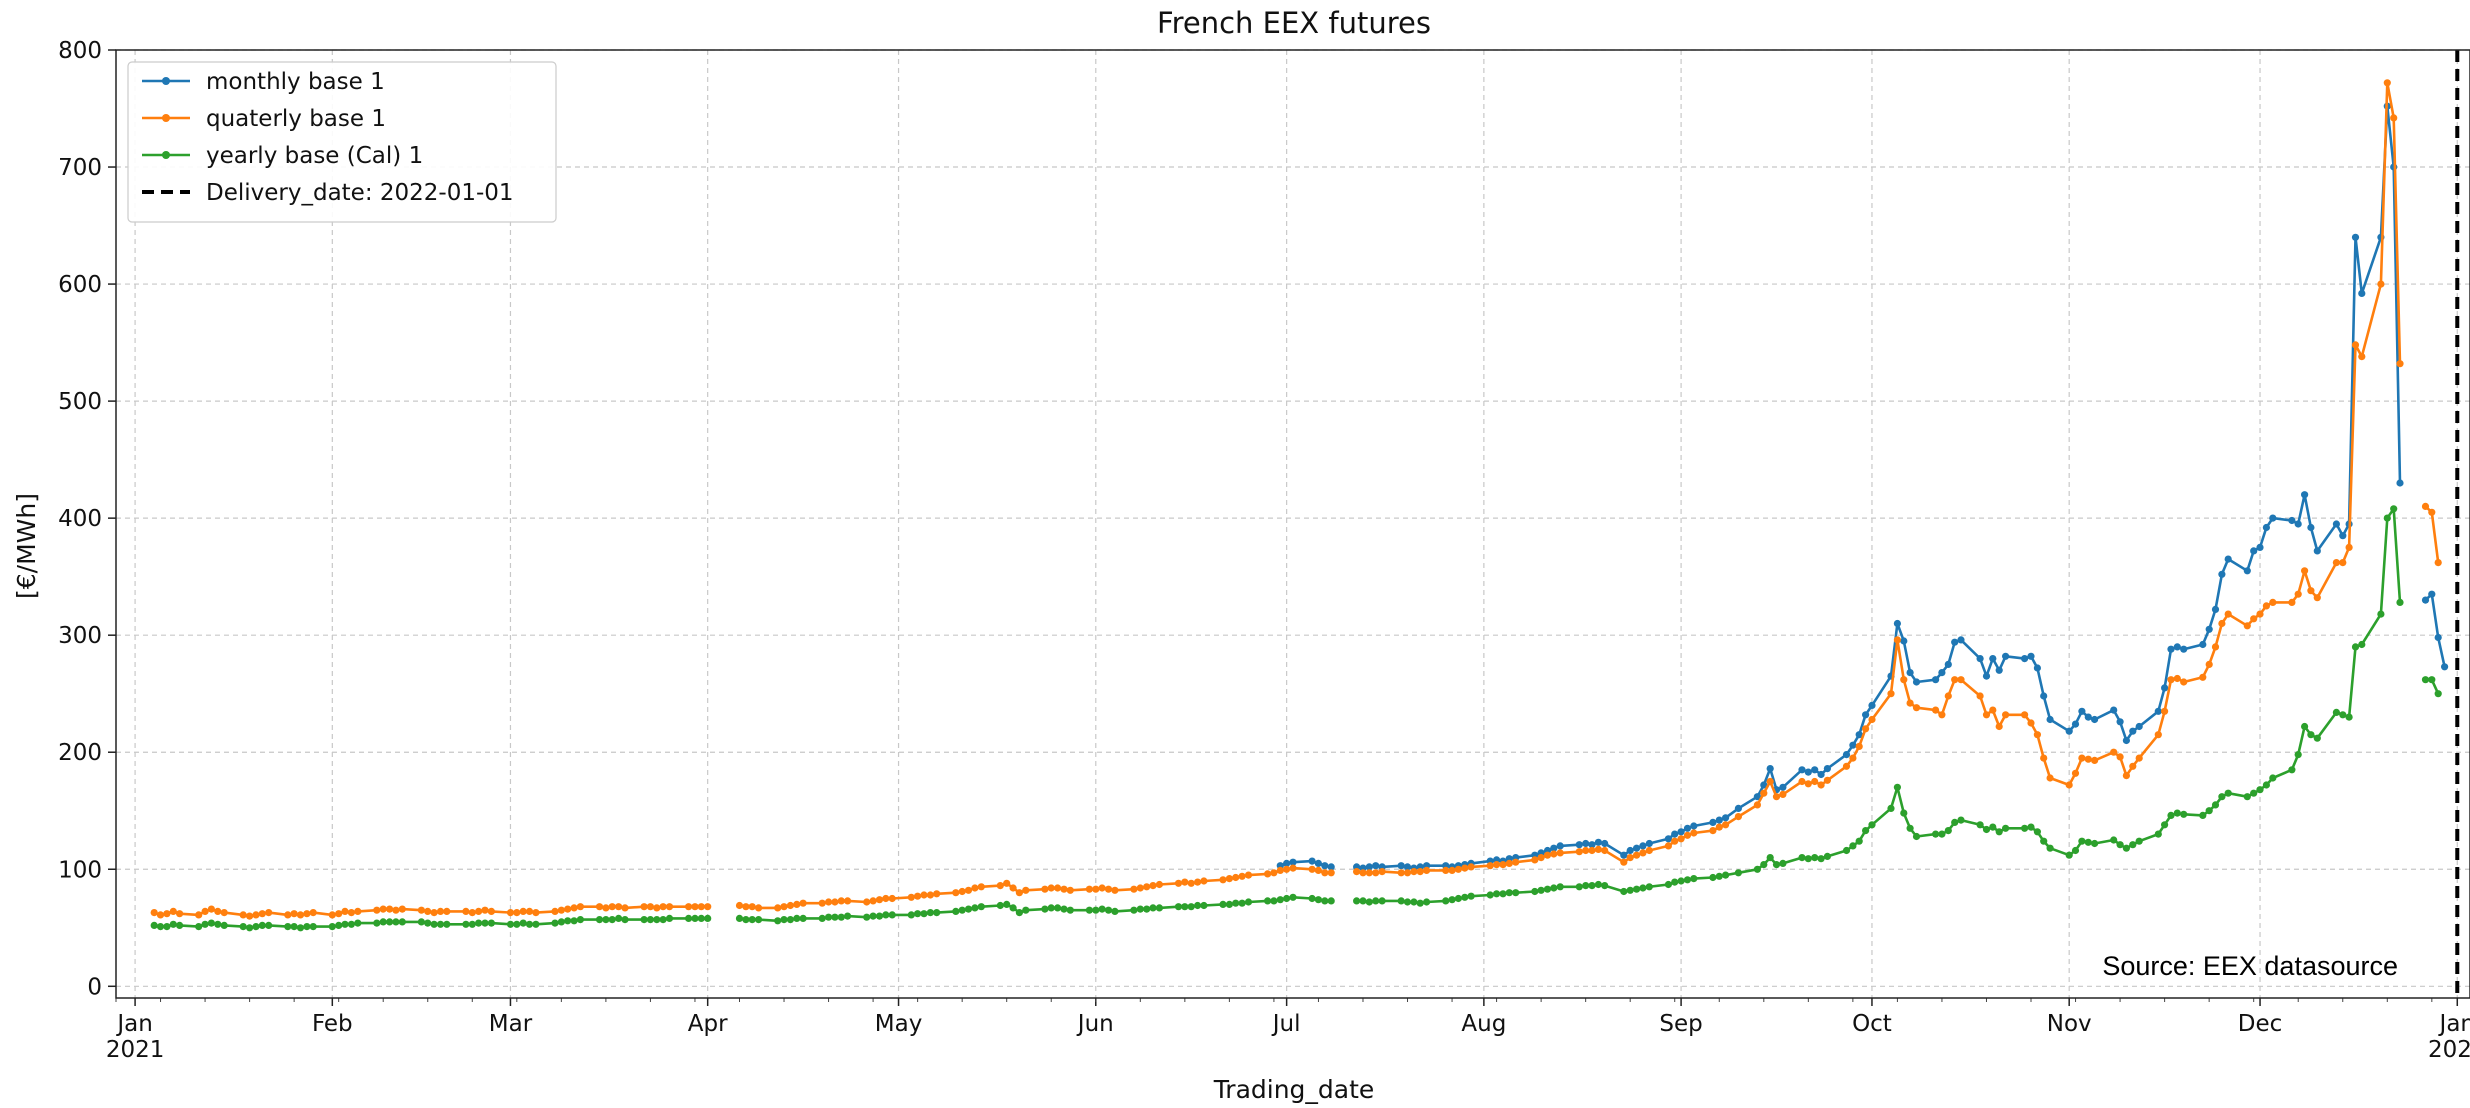  What do you see at coordinates (708, 1024) in the screenshot?
I see `x-tick-label: Apr` at bounding box center [708, 1024].